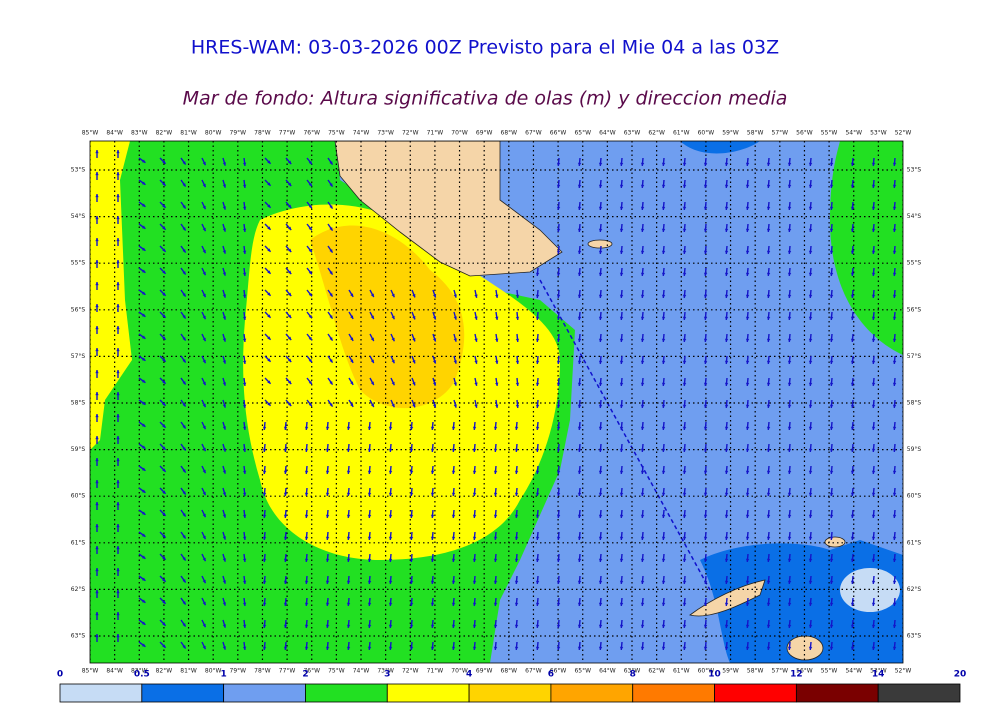 This screenshot has height=711, width=1000. Describe the element at coordinates (164, 133) in the screenshot. I see `lon-label: 82°W` at that location.